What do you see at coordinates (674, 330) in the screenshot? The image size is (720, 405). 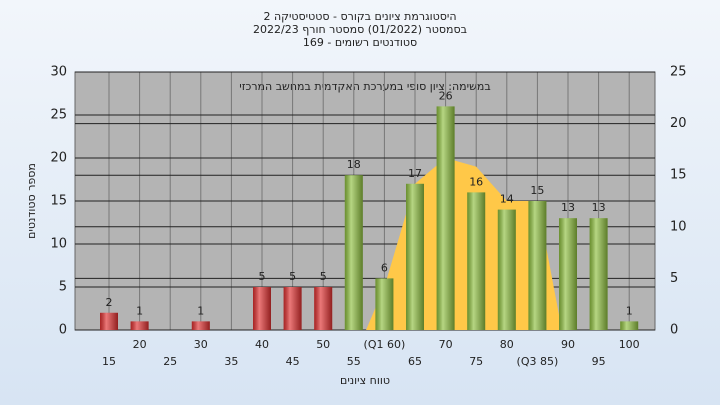 I see `y2-tick-label: 0` at bounding box center [674, 330].